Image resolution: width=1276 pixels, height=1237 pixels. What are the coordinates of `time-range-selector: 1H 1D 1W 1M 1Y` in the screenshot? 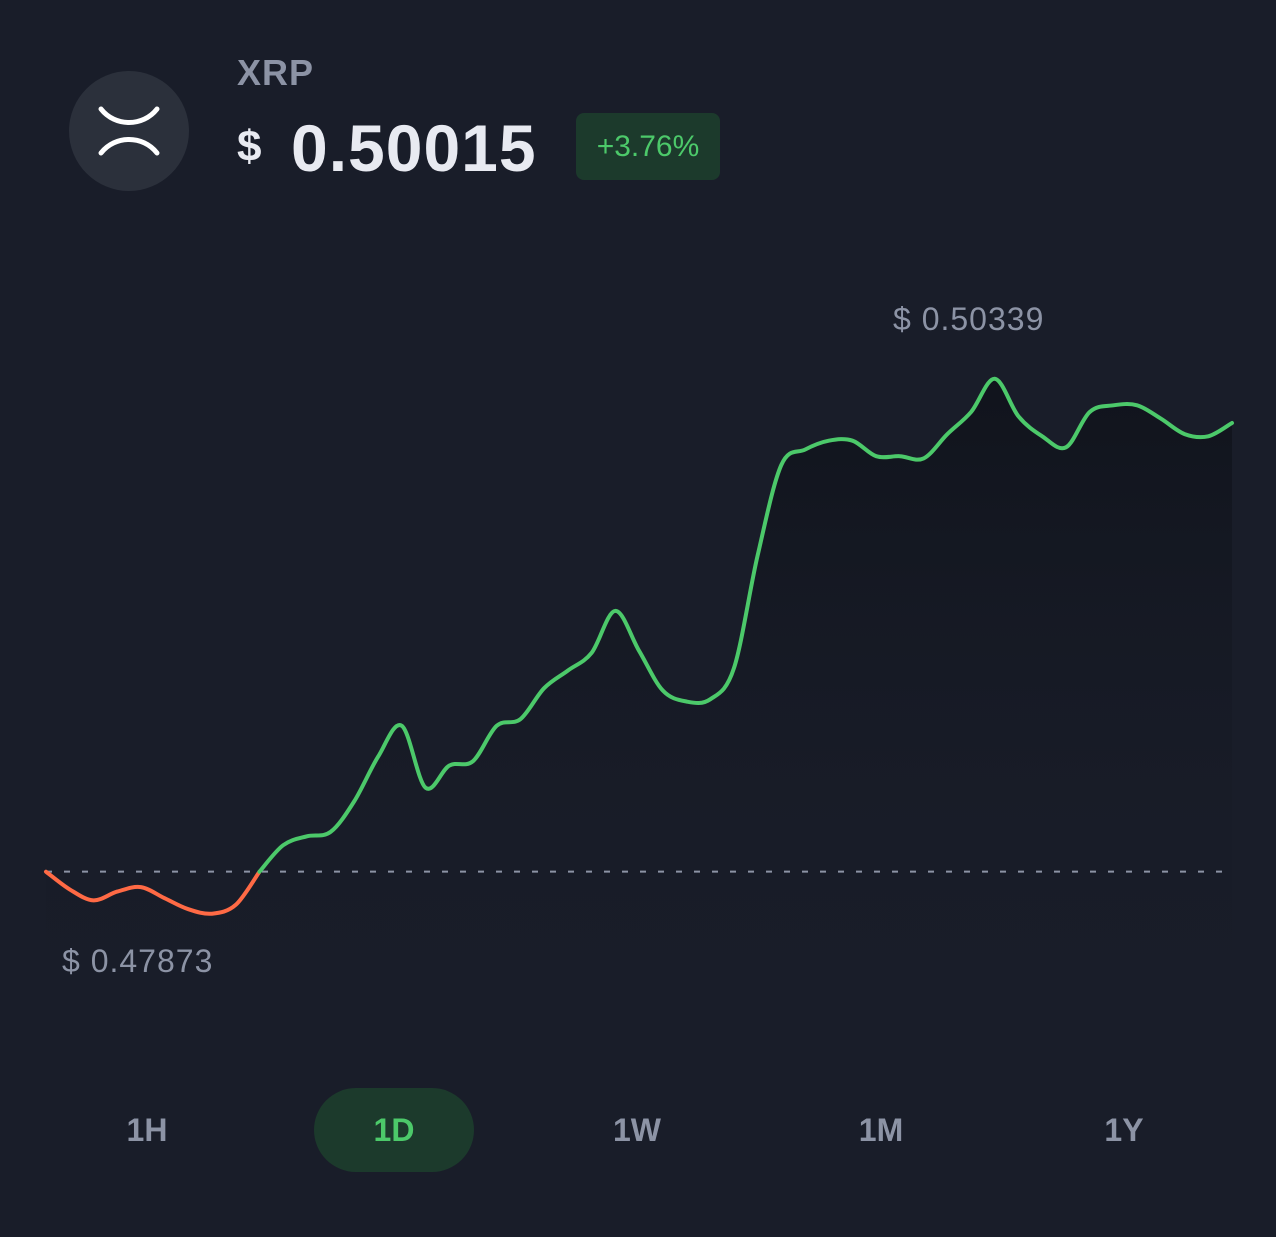 It's located at (638, 1130).